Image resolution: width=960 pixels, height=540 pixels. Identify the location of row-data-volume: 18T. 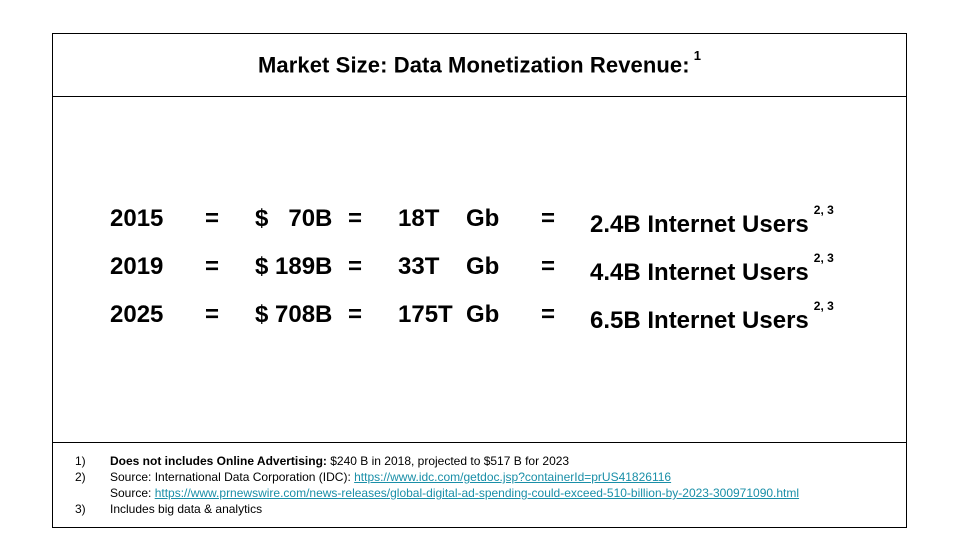
(419, 218).